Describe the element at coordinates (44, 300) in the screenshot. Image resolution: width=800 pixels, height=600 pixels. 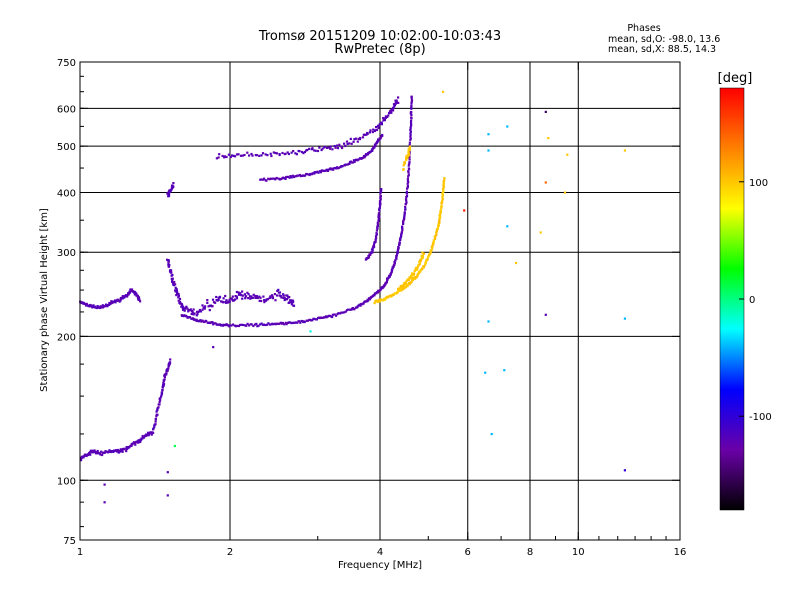
I see `y-axis-label: Stationary phase Virtual Height [km]` at that location.